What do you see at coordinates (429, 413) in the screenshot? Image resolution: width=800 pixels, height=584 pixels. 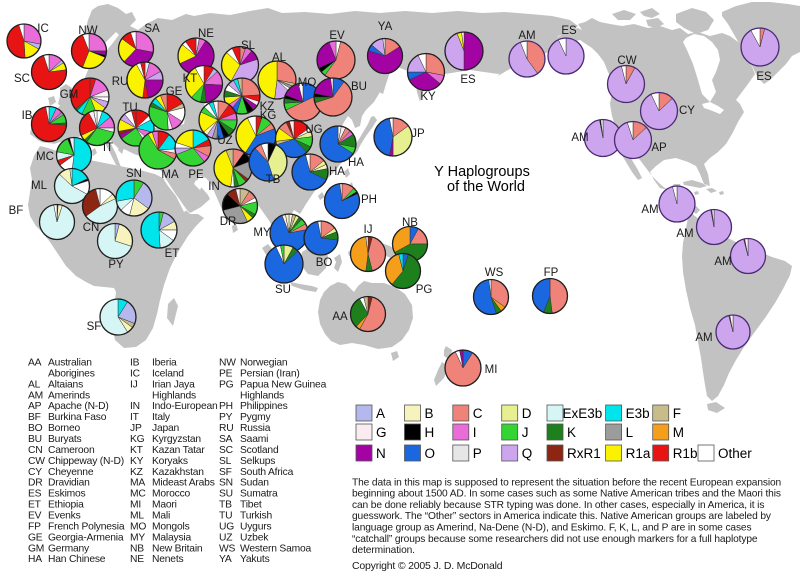 I see `svg-text: B` at bounding box center [429, 413].